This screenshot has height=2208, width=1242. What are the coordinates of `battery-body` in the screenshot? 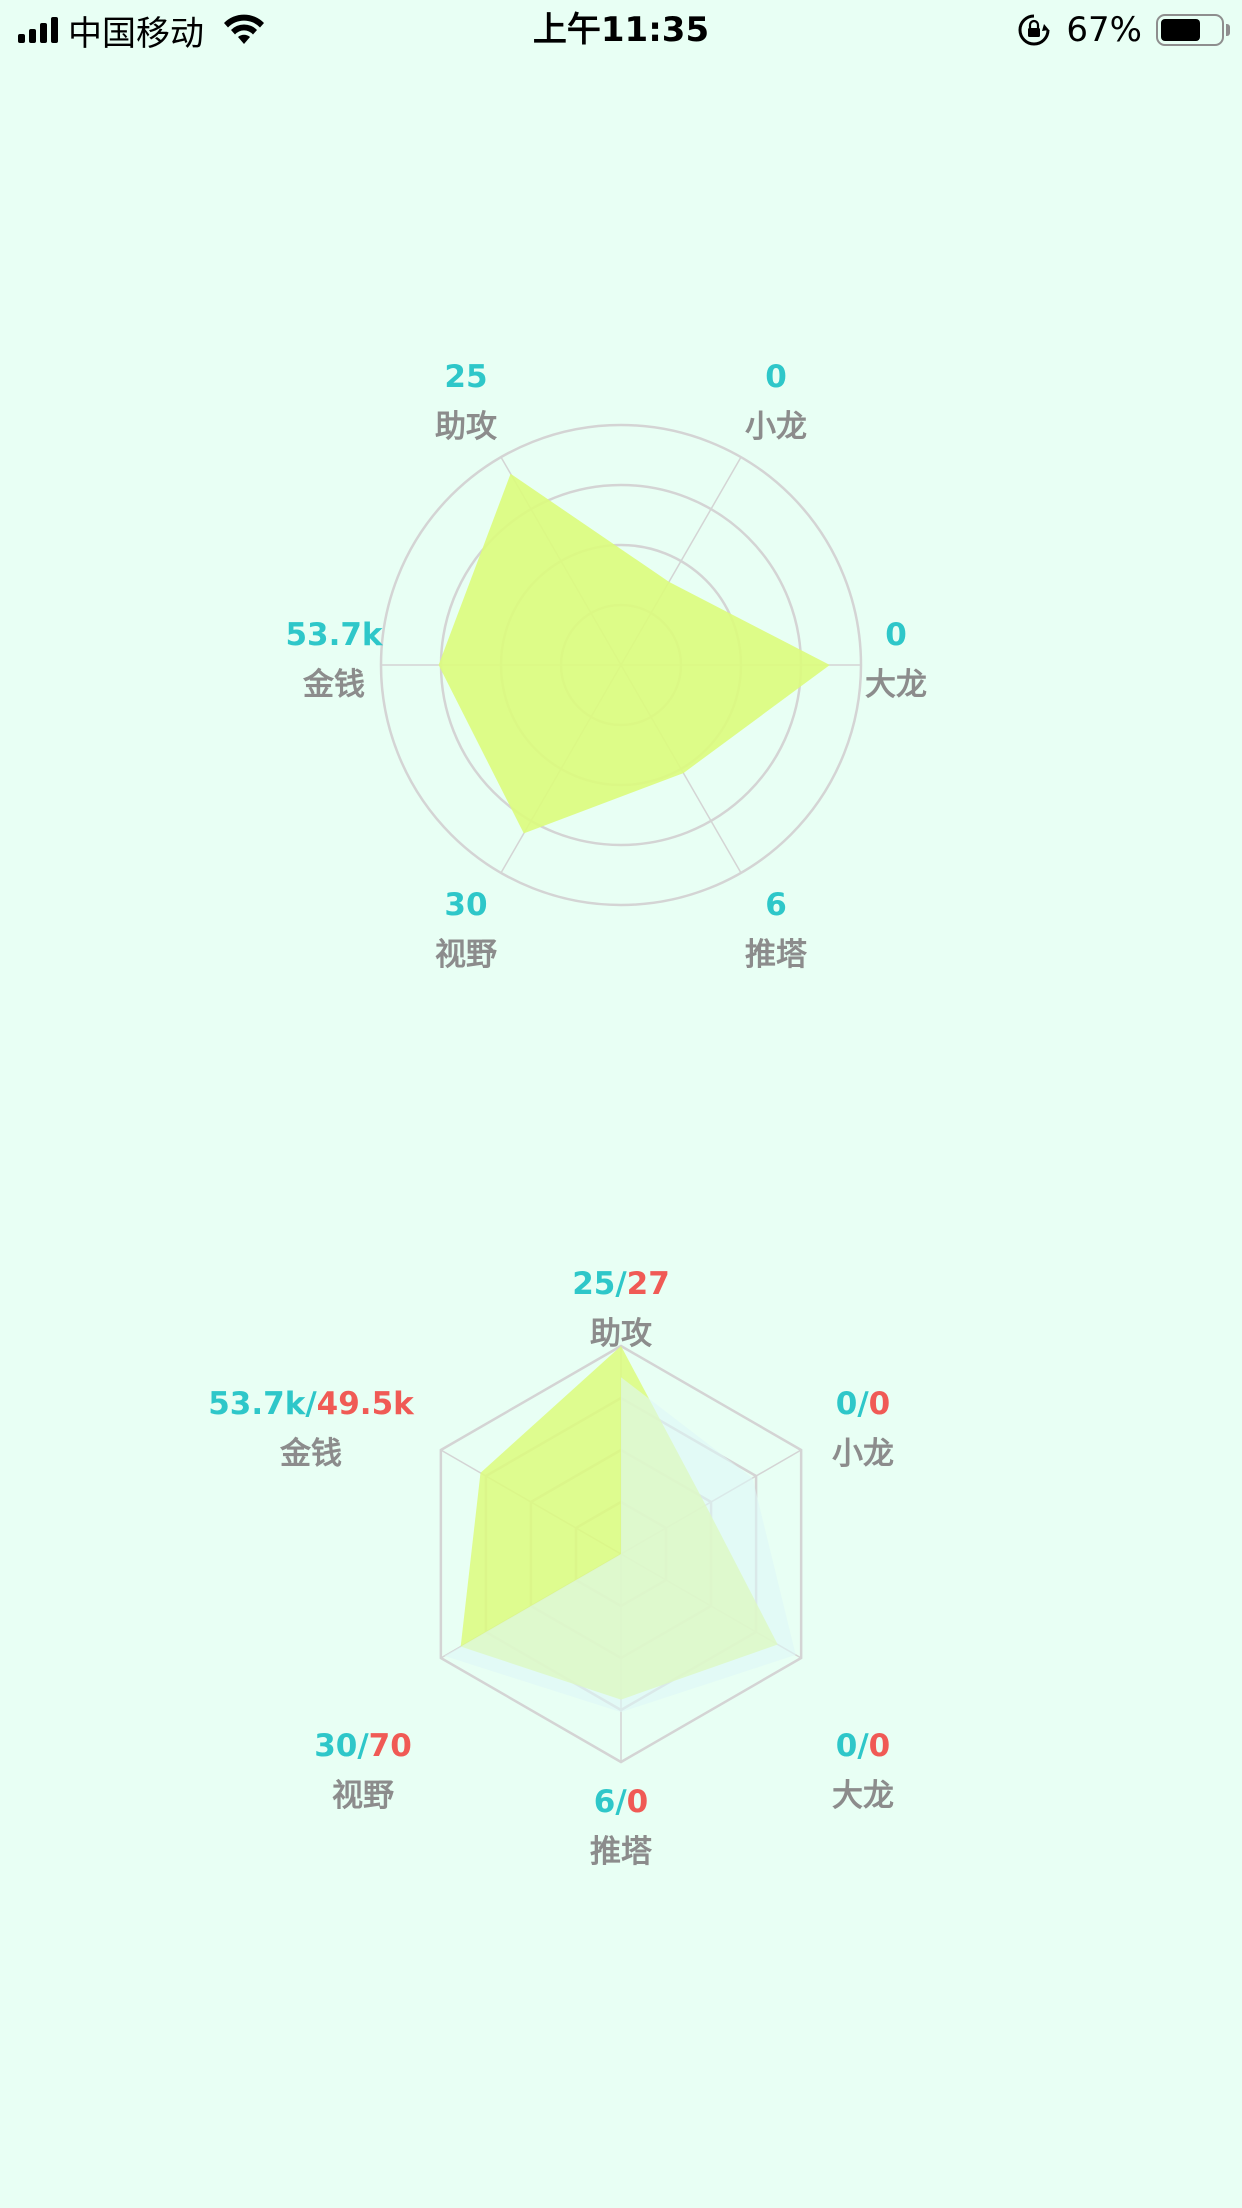 It's located at (1190, 30).